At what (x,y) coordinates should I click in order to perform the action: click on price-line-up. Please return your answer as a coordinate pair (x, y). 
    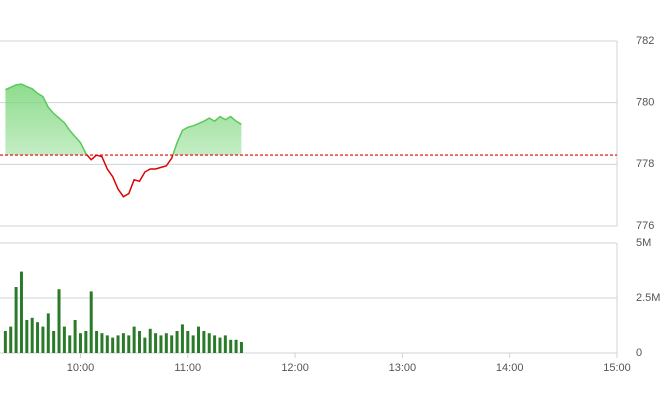
    Looking at the image, I should click on (123, 119).